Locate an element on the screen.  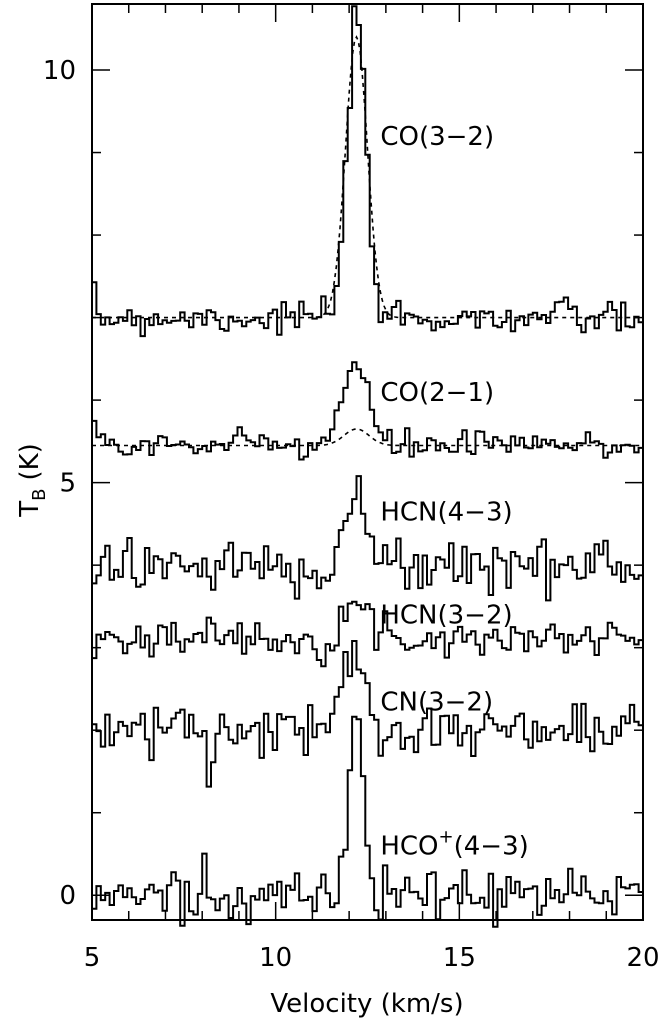
series-label: CO(2−1) is located at coordinates (437, 393).